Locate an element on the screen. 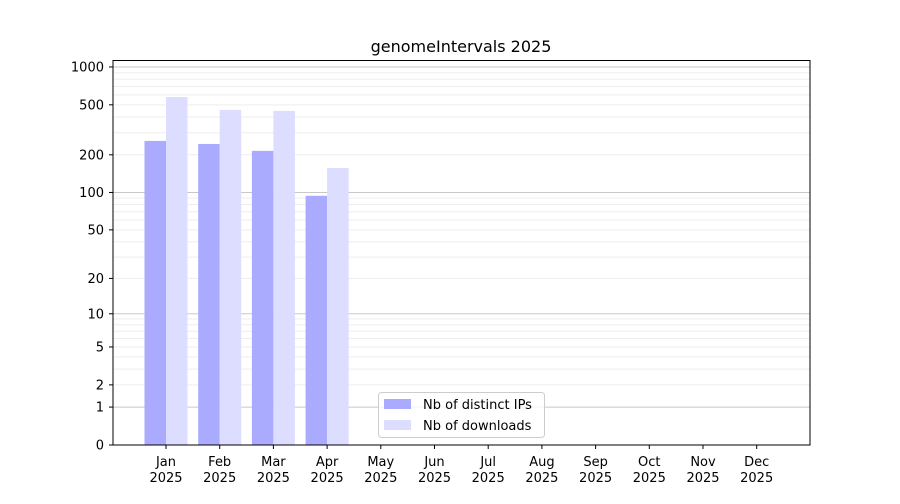 This screenshot has height=504, width=900. x-tick-label: Mar 2025 is located at coordinates (273, 470).